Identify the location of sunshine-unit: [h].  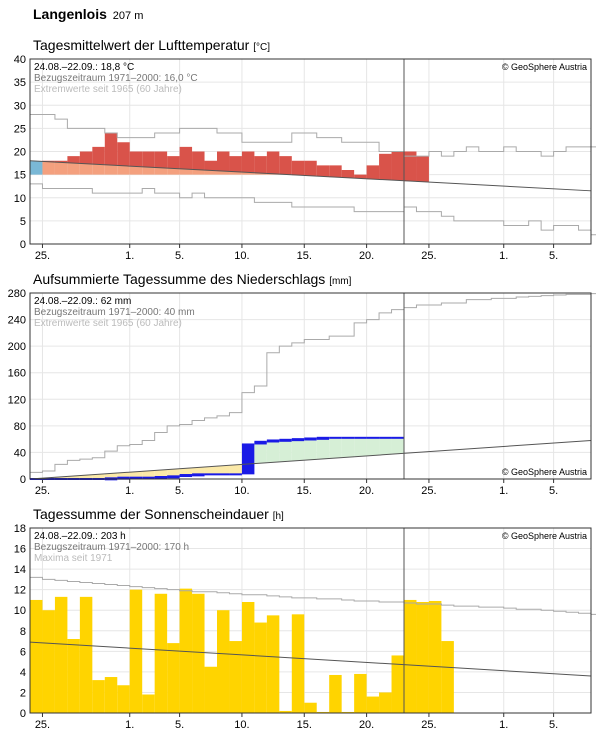
(278, 516).